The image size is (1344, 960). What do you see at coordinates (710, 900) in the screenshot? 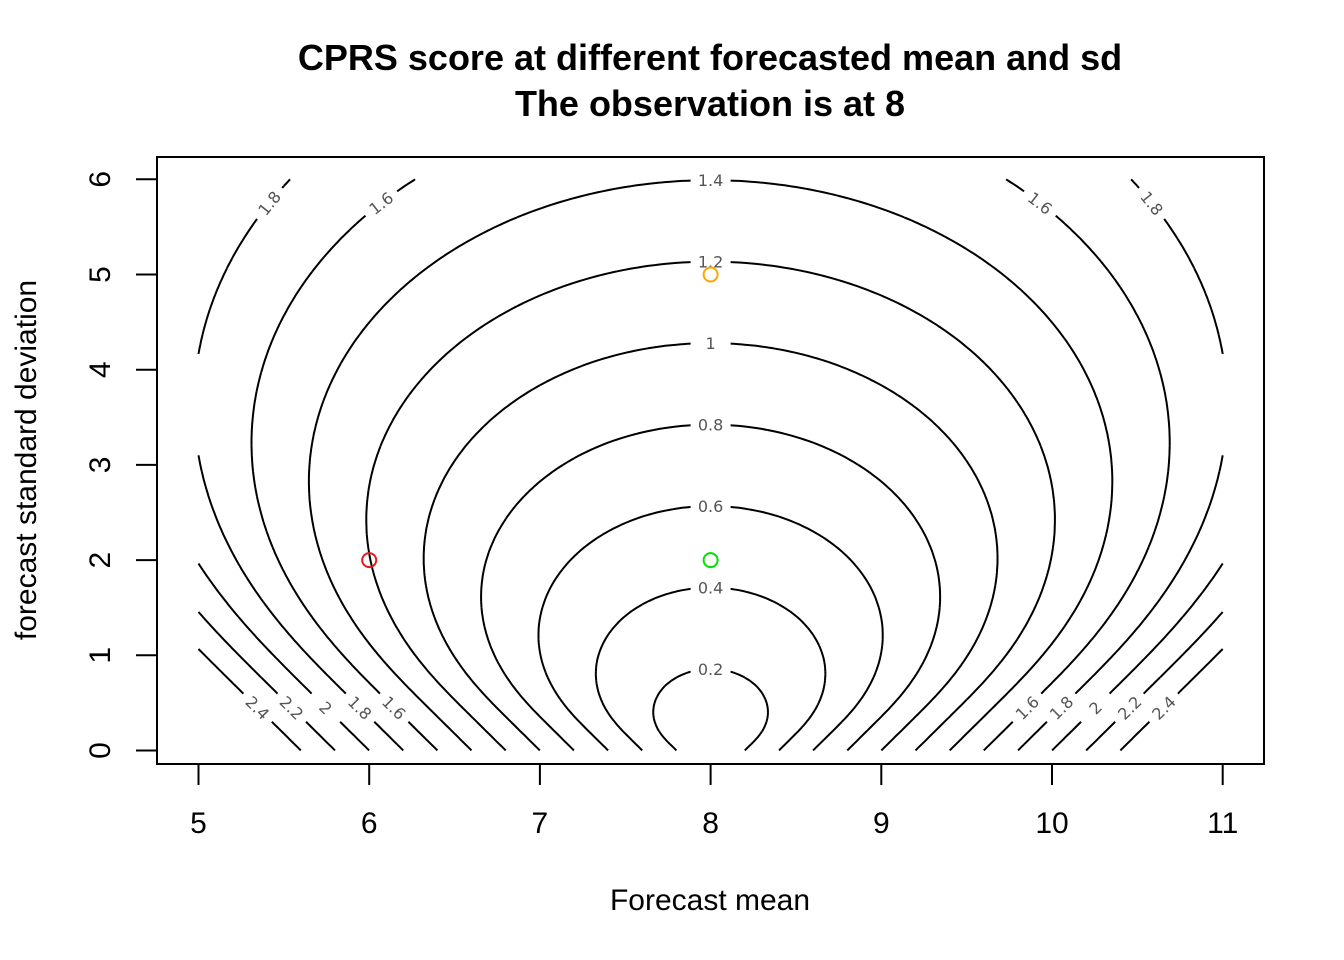
I see `x-axis-label: Forecast mean` at bounding box center [710, 900].